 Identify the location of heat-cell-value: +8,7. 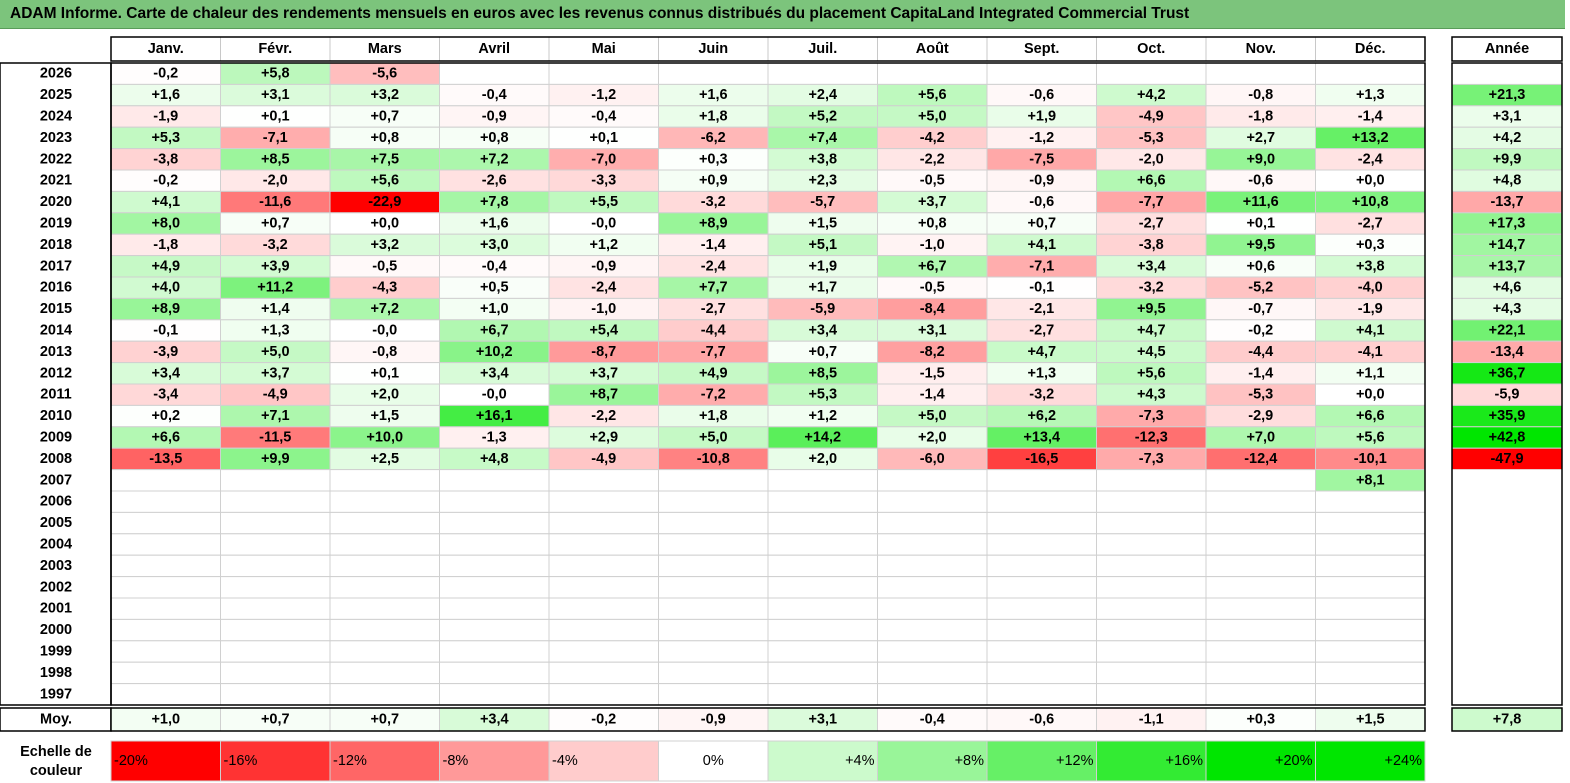
(603, 395).